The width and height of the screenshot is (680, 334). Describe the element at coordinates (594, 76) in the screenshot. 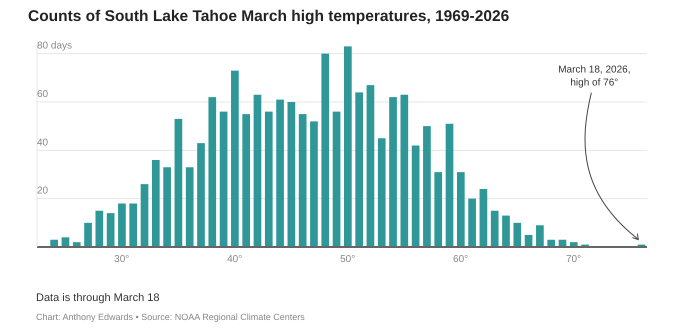

I see `annotation: March 18, 2026, high of 76°` at that location.